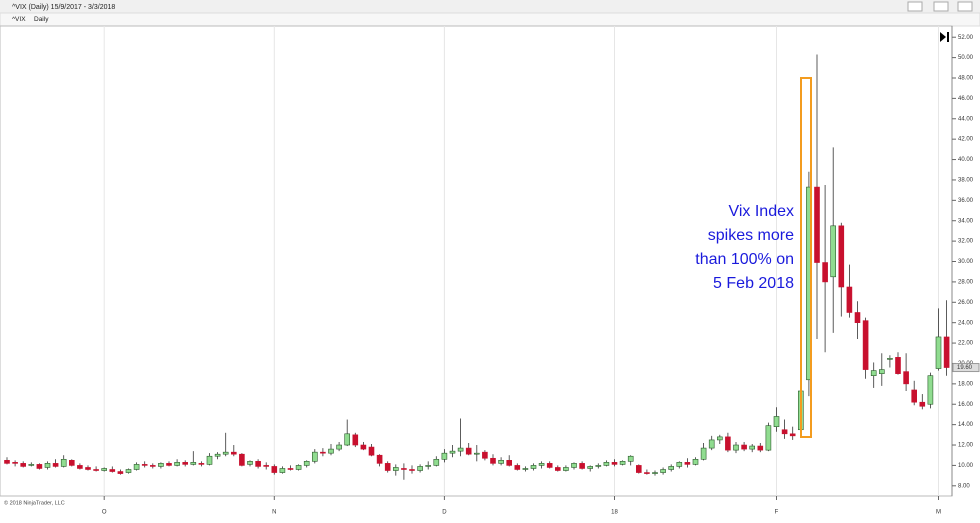  Describe the element at coordinates (938, 513) in the screenshot. I see `x-tick-label: M` at that location.